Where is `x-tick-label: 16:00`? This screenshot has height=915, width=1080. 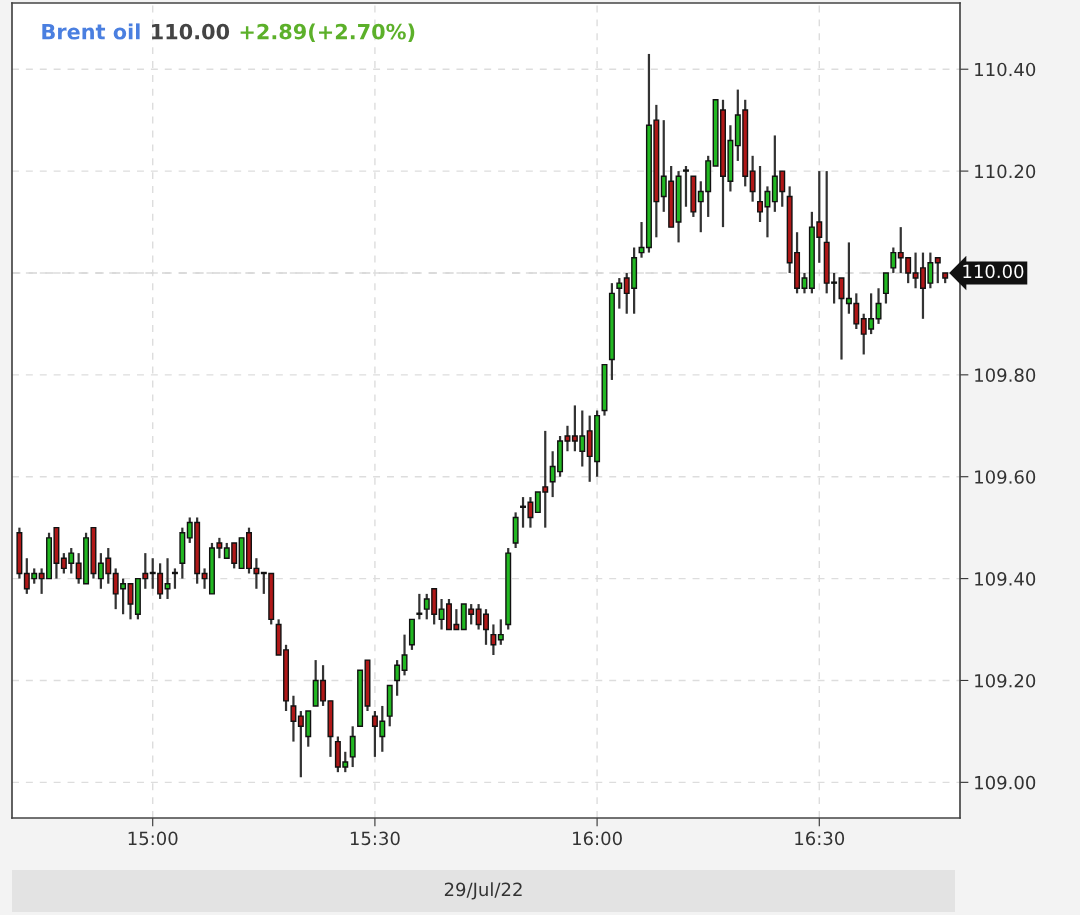
x-tick-label: 16:00 is located at coordinates (597, 838).